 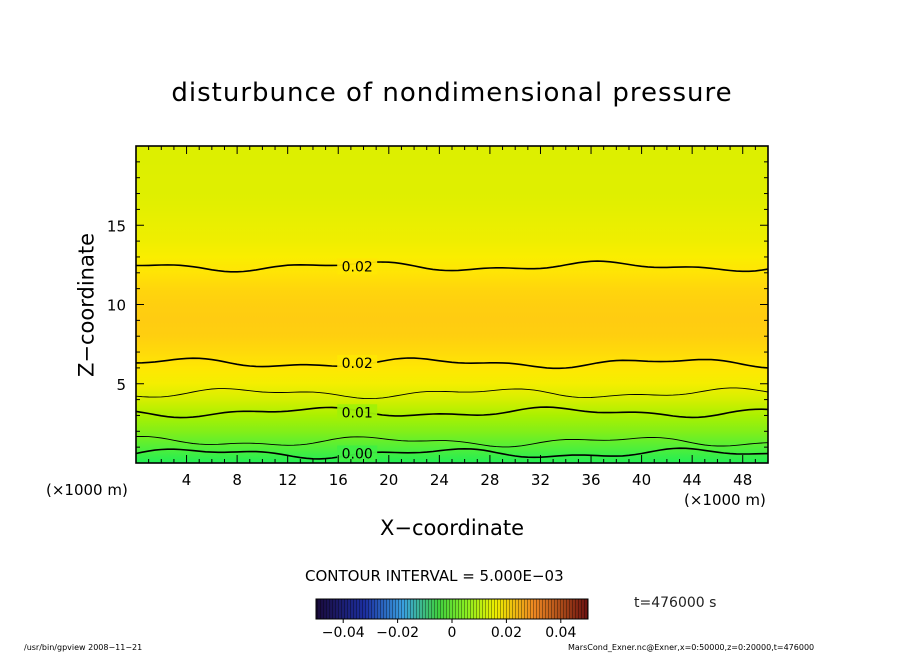 What do you see at coordinates (338, 480) in the screenshot?
I see `x-tick-label: 16` at bounding box center [338, 480].